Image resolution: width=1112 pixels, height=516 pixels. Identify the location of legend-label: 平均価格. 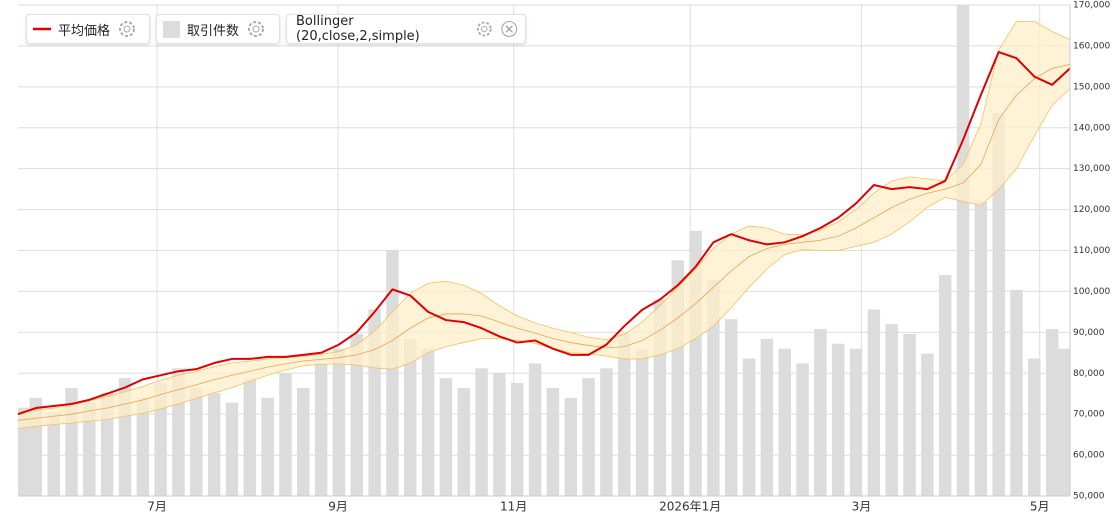
(84, 31).